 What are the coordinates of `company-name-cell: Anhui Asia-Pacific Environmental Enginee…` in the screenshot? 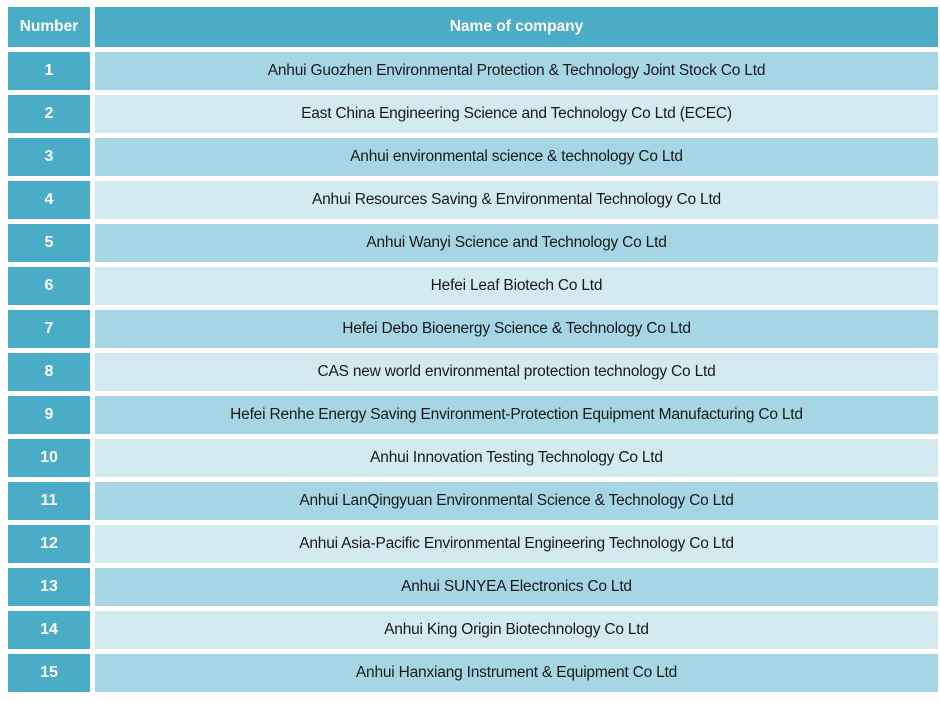 It's located at (516, 544).